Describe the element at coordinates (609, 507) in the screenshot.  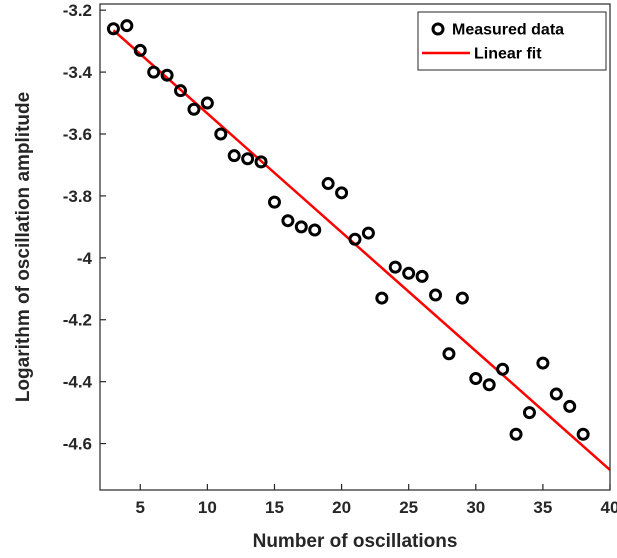
I see `x-tick-label: 40` at that location.